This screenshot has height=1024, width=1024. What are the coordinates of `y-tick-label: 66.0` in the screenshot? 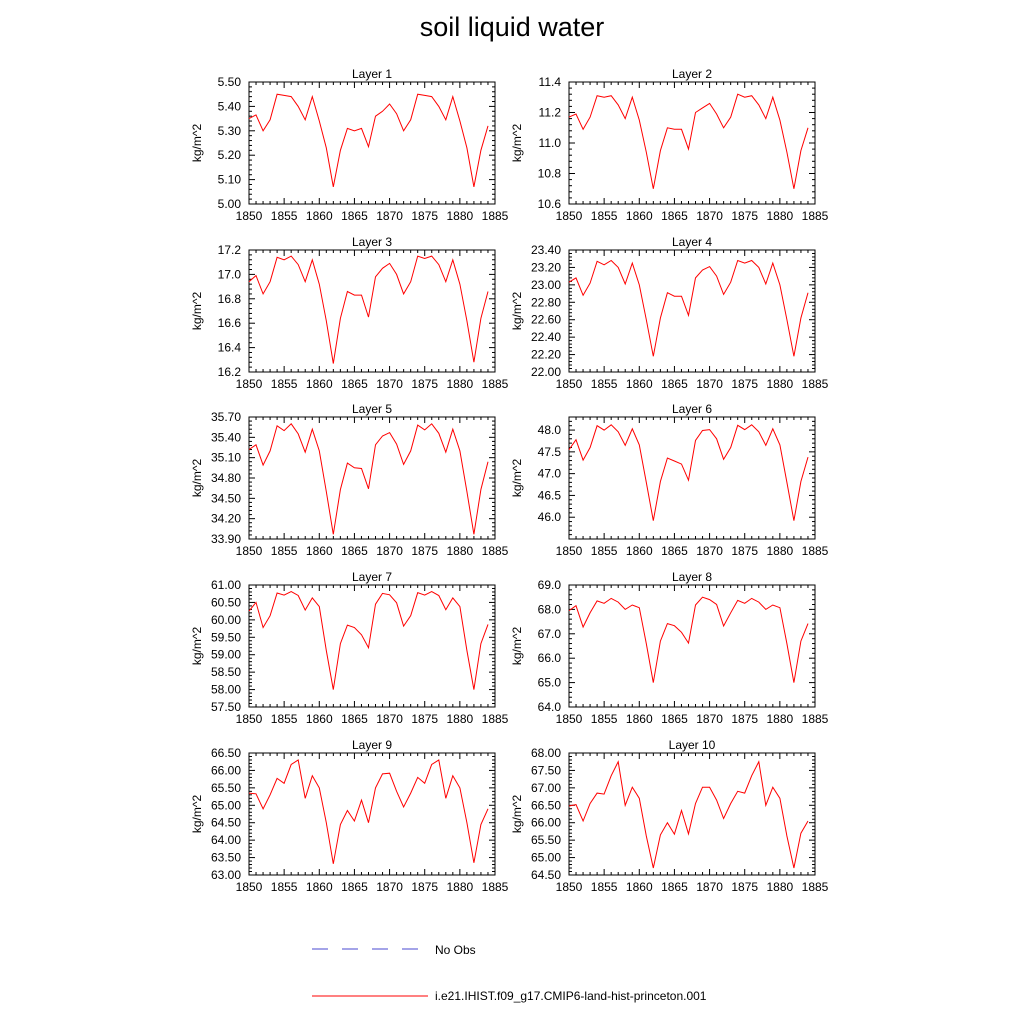 It's located at (550, 658).